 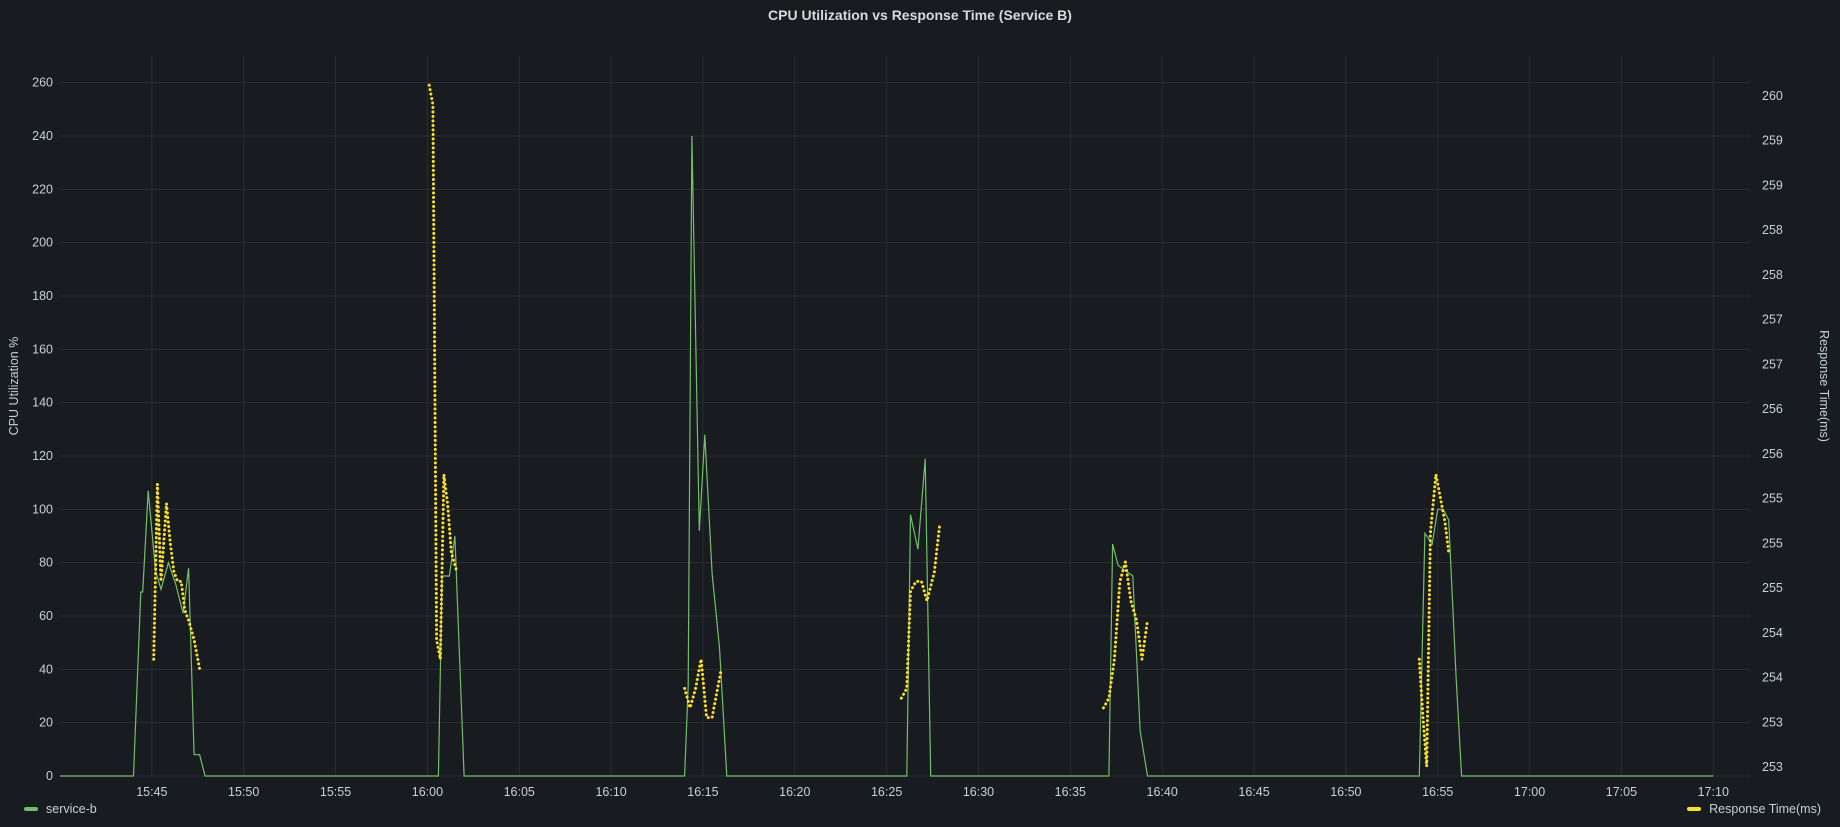 I want to click on x-tick-label: 16:20, so click(x=794, y=792).